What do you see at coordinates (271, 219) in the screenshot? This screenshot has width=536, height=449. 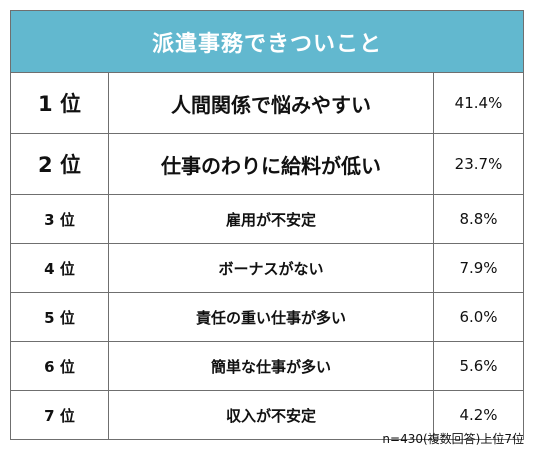 I see `reason-cell: 雇用が不安定` at bounding box center [271, 219].